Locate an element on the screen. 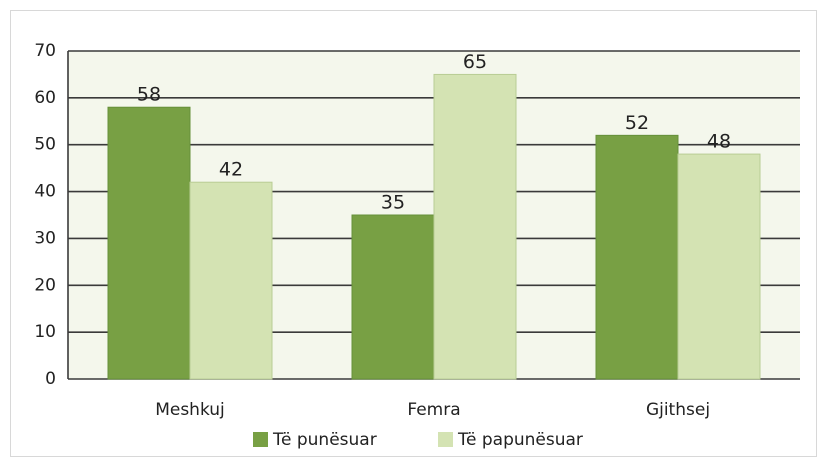 The image size is (817, 457). data-label: 35 is located at coordinates (393, 203).